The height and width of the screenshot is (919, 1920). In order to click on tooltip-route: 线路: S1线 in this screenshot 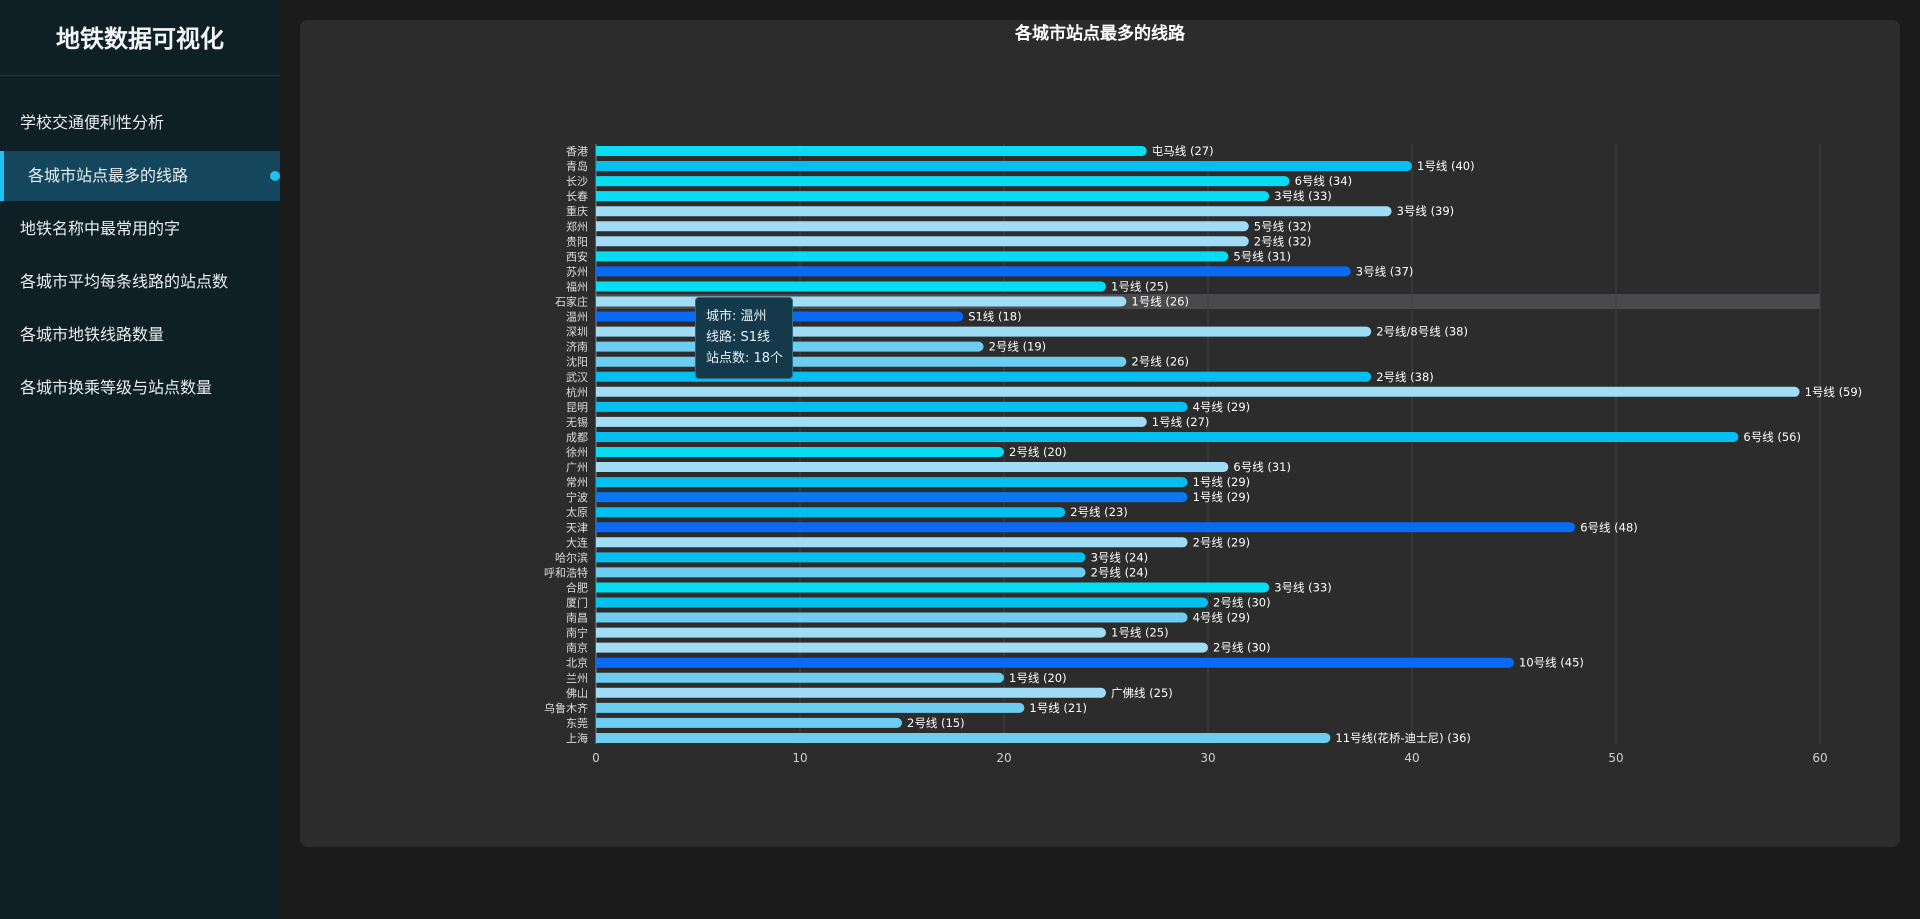, I will do `click(738, 337)`.